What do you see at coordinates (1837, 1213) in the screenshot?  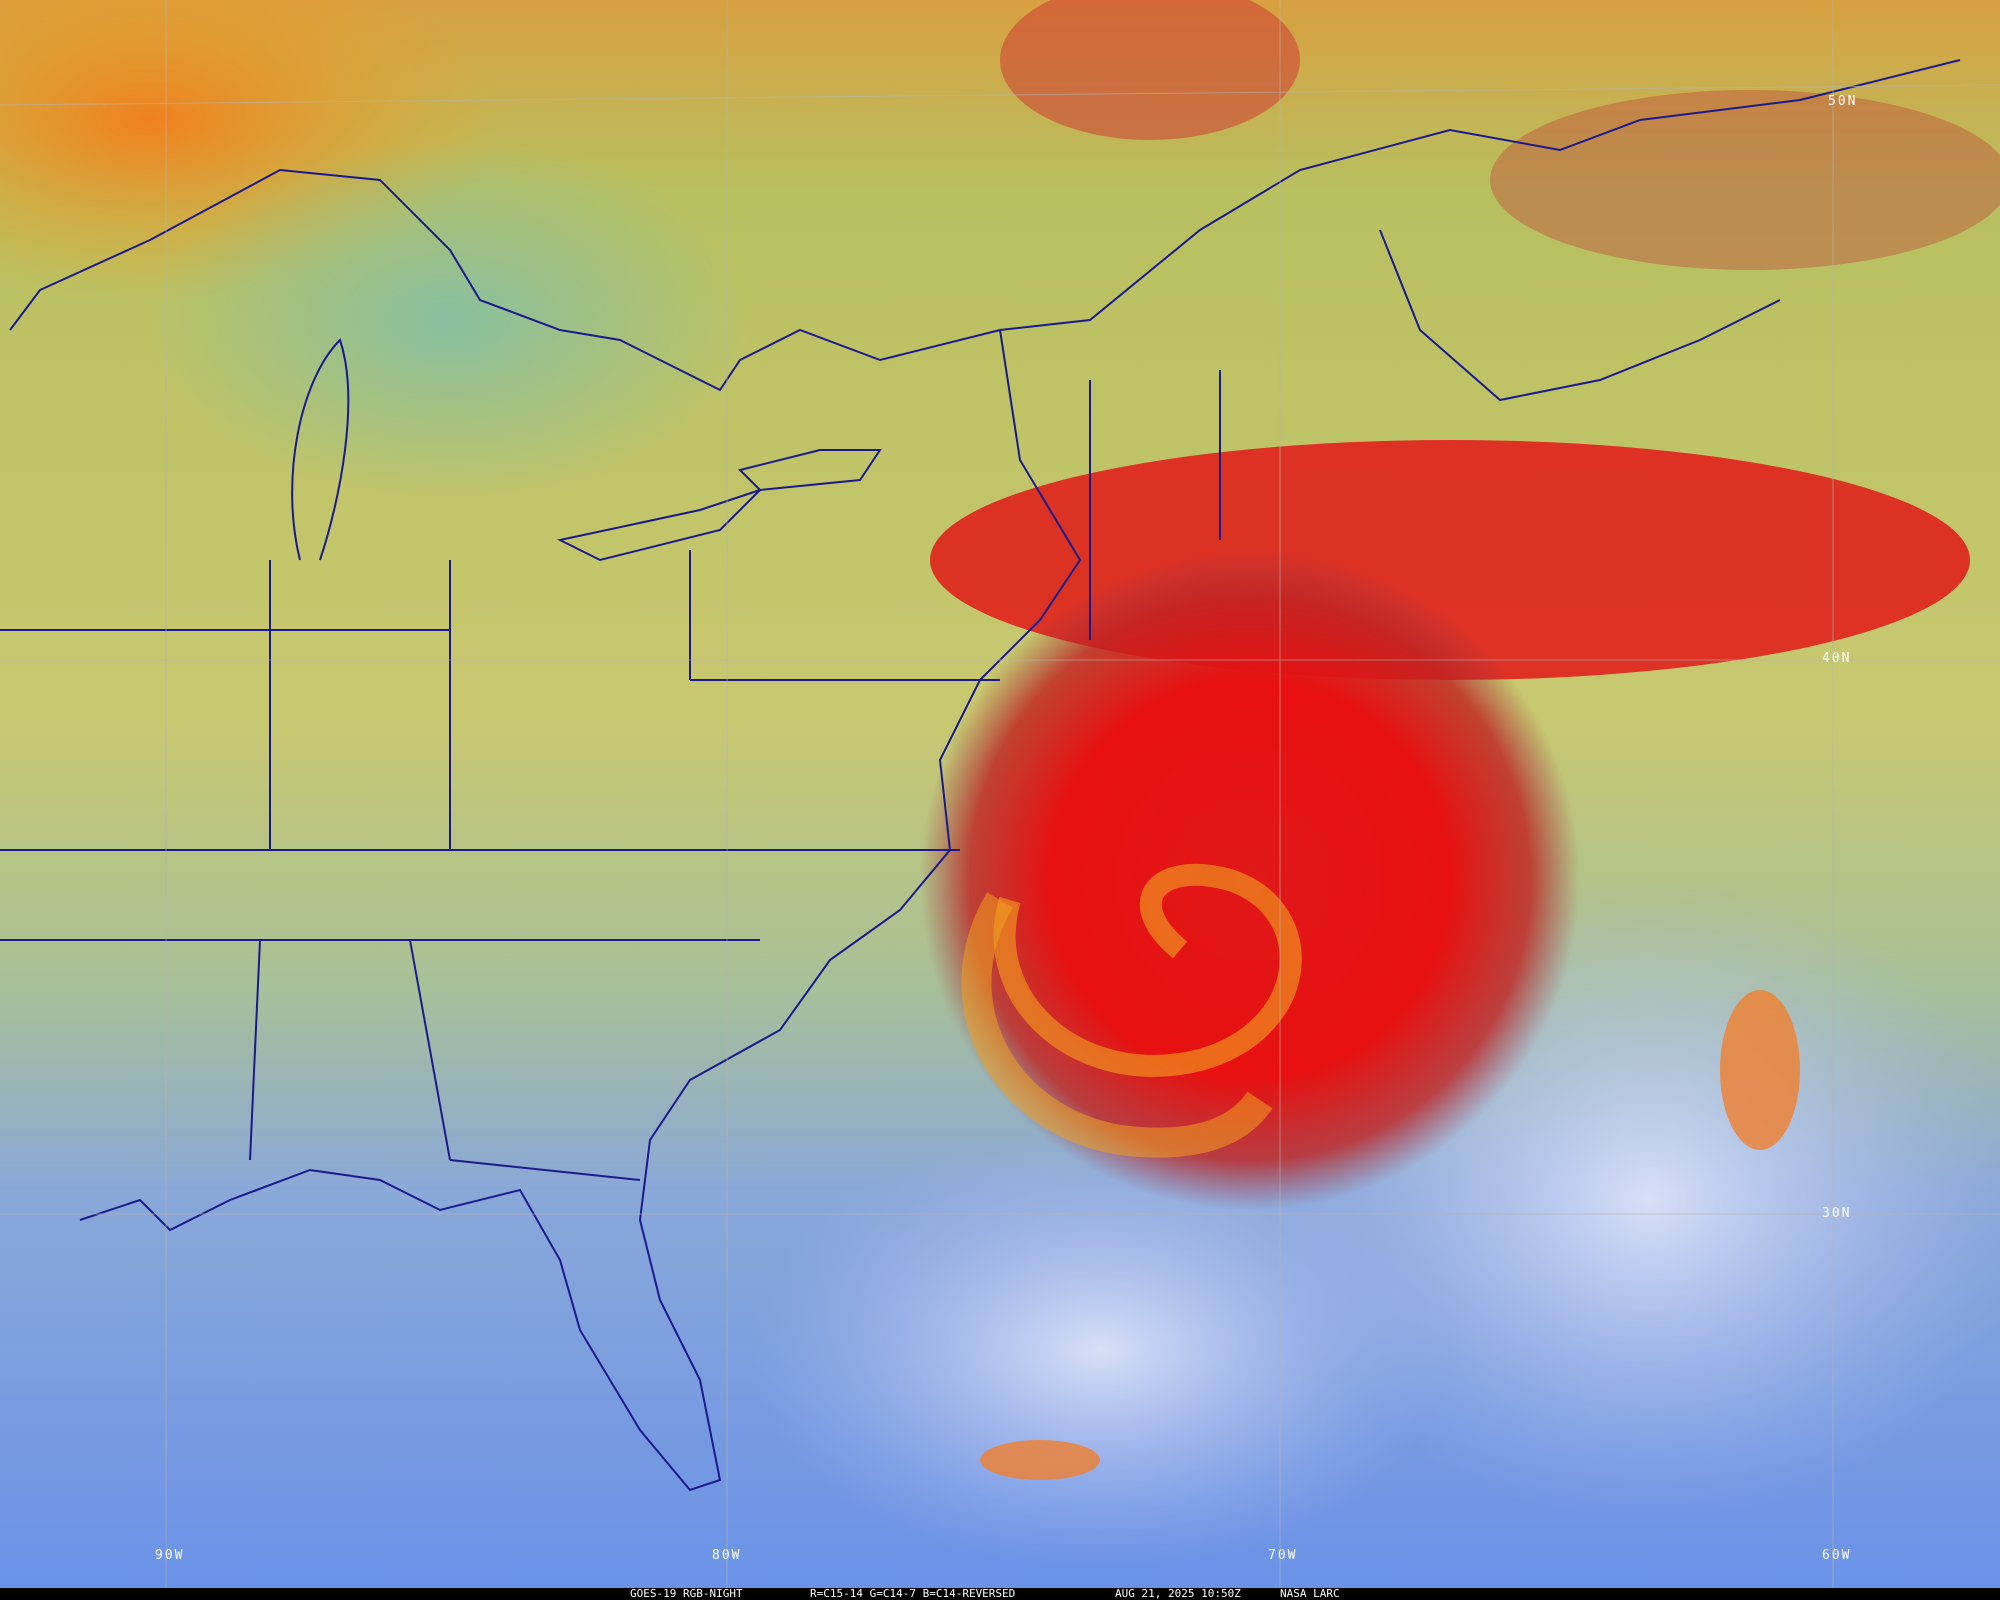 I see `lat-label-30n: 30N` at bounding box center [1837, 1213].